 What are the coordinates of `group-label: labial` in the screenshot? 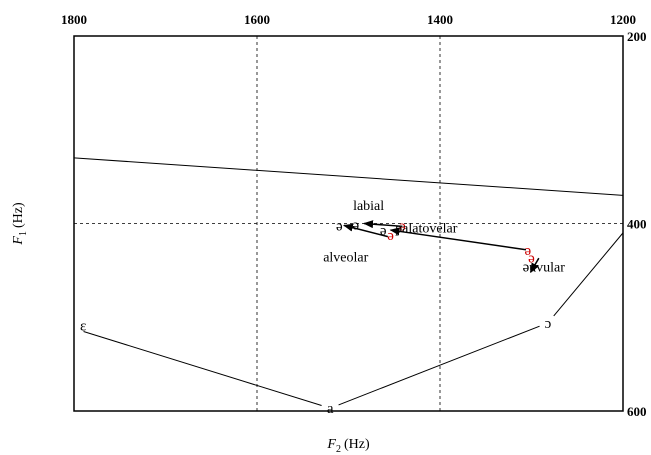 It's located at (368, 206).